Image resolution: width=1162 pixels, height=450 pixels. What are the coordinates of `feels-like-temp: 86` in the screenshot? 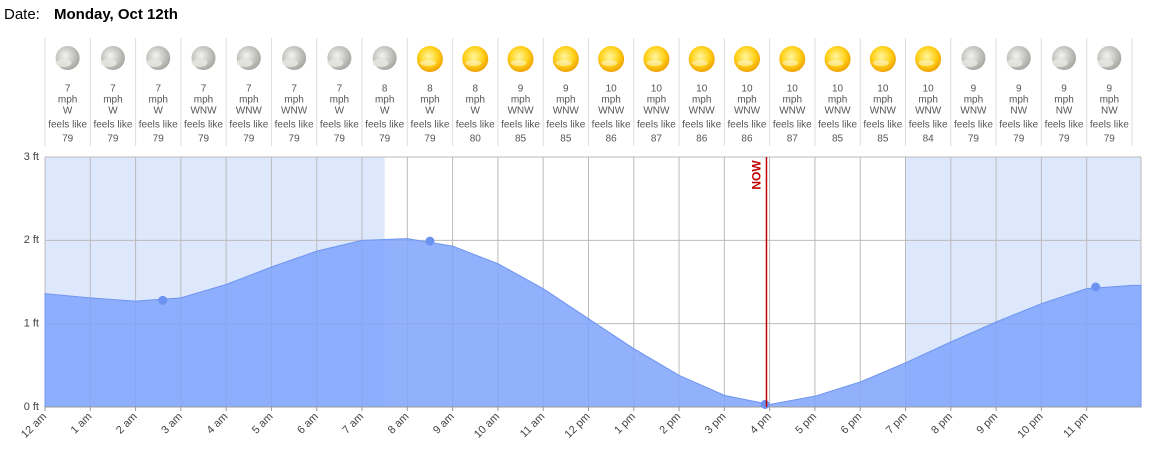 It's located at (702, 139).